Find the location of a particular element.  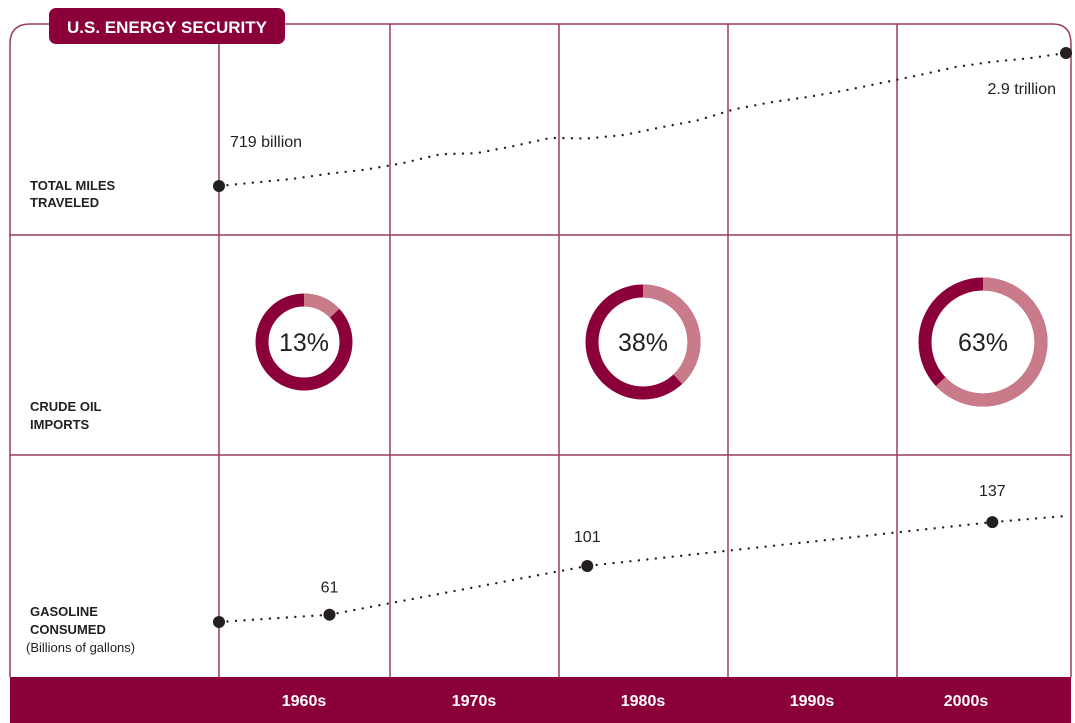

donut-import-share-1960s is located at coordinates (304, 342).